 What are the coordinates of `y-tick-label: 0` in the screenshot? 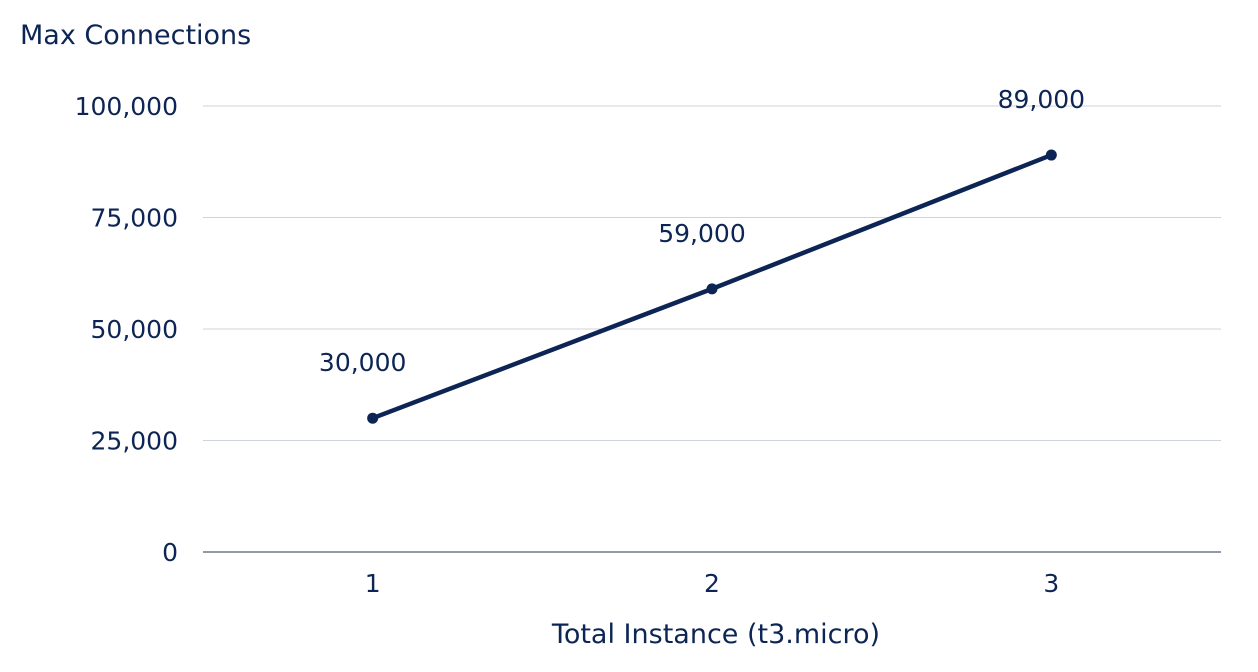 It's located at (170, 552).